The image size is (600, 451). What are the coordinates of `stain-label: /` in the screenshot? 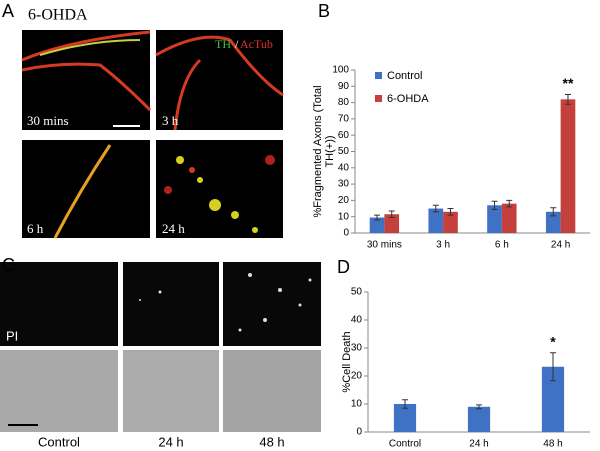 It's located at (237, 44).